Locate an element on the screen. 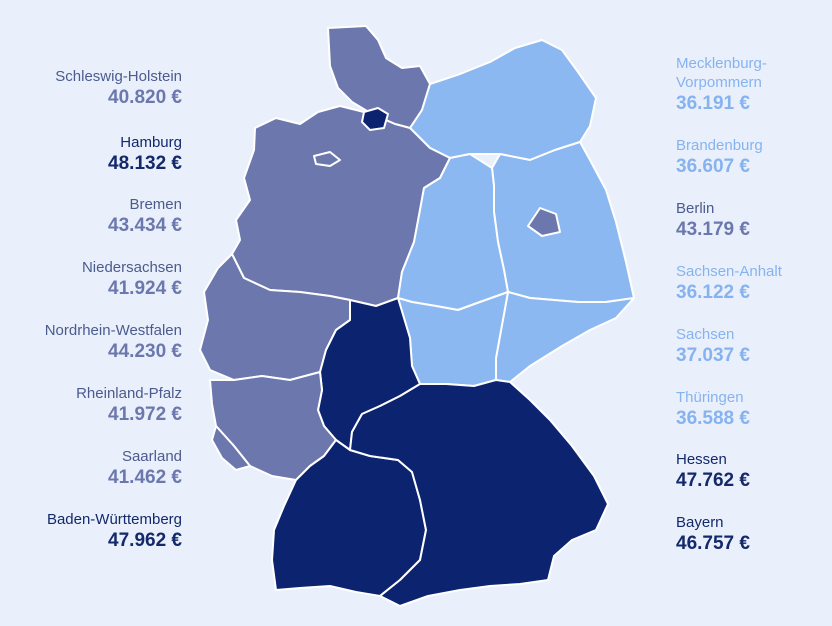  state-saarland is located at coordinates (231, 448).